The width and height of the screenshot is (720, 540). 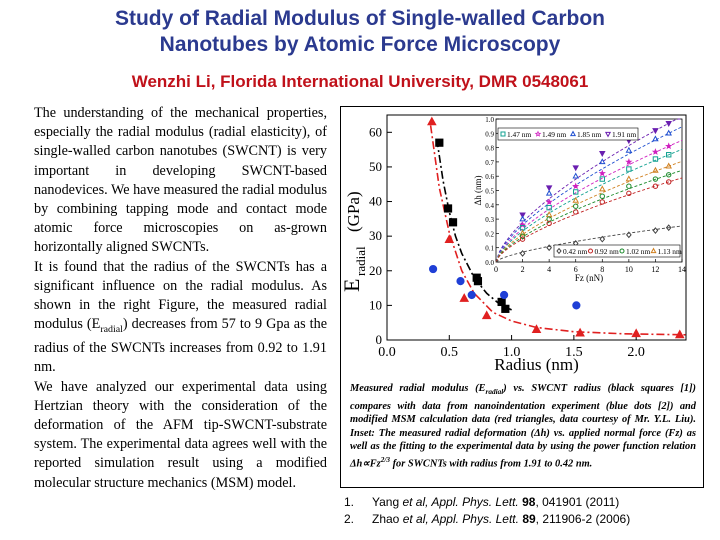 What do you see at coordinates (375, 131) in the screenshot?
I see `main-ytick-label: 60` at bounding box center [375, 131].